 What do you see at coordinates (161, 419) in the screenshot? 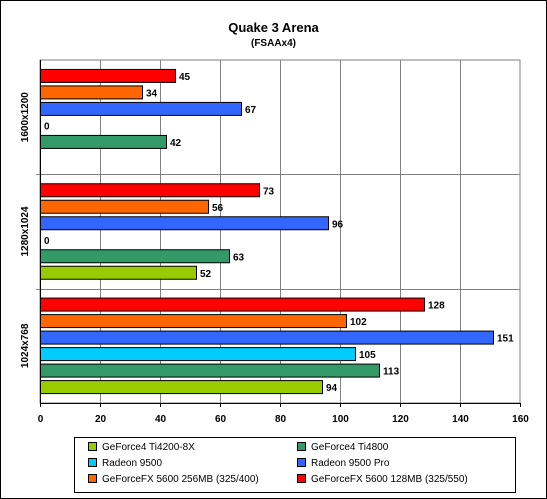
I see `x-tick-label: 40` at bounding box center [161, 419].